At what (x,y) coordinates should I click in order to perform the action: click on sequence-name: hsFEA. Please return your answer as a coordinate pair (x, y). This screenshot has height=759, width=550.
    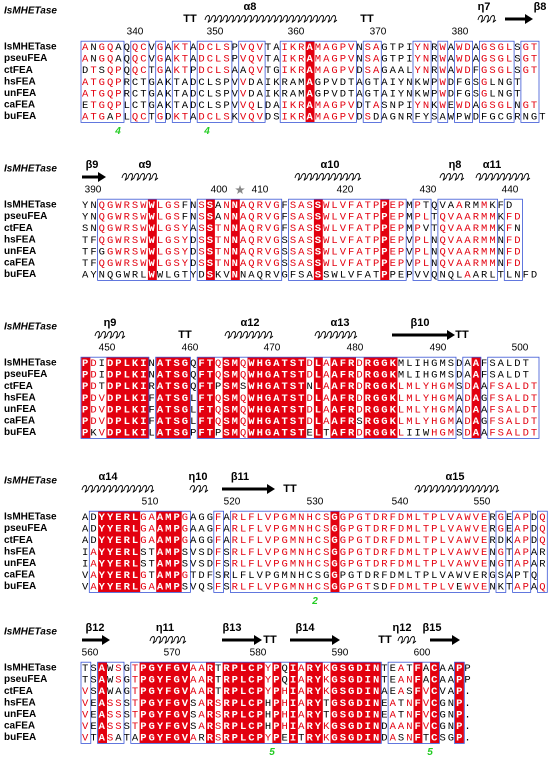
    Looking at the image, I should click on (20, 239).